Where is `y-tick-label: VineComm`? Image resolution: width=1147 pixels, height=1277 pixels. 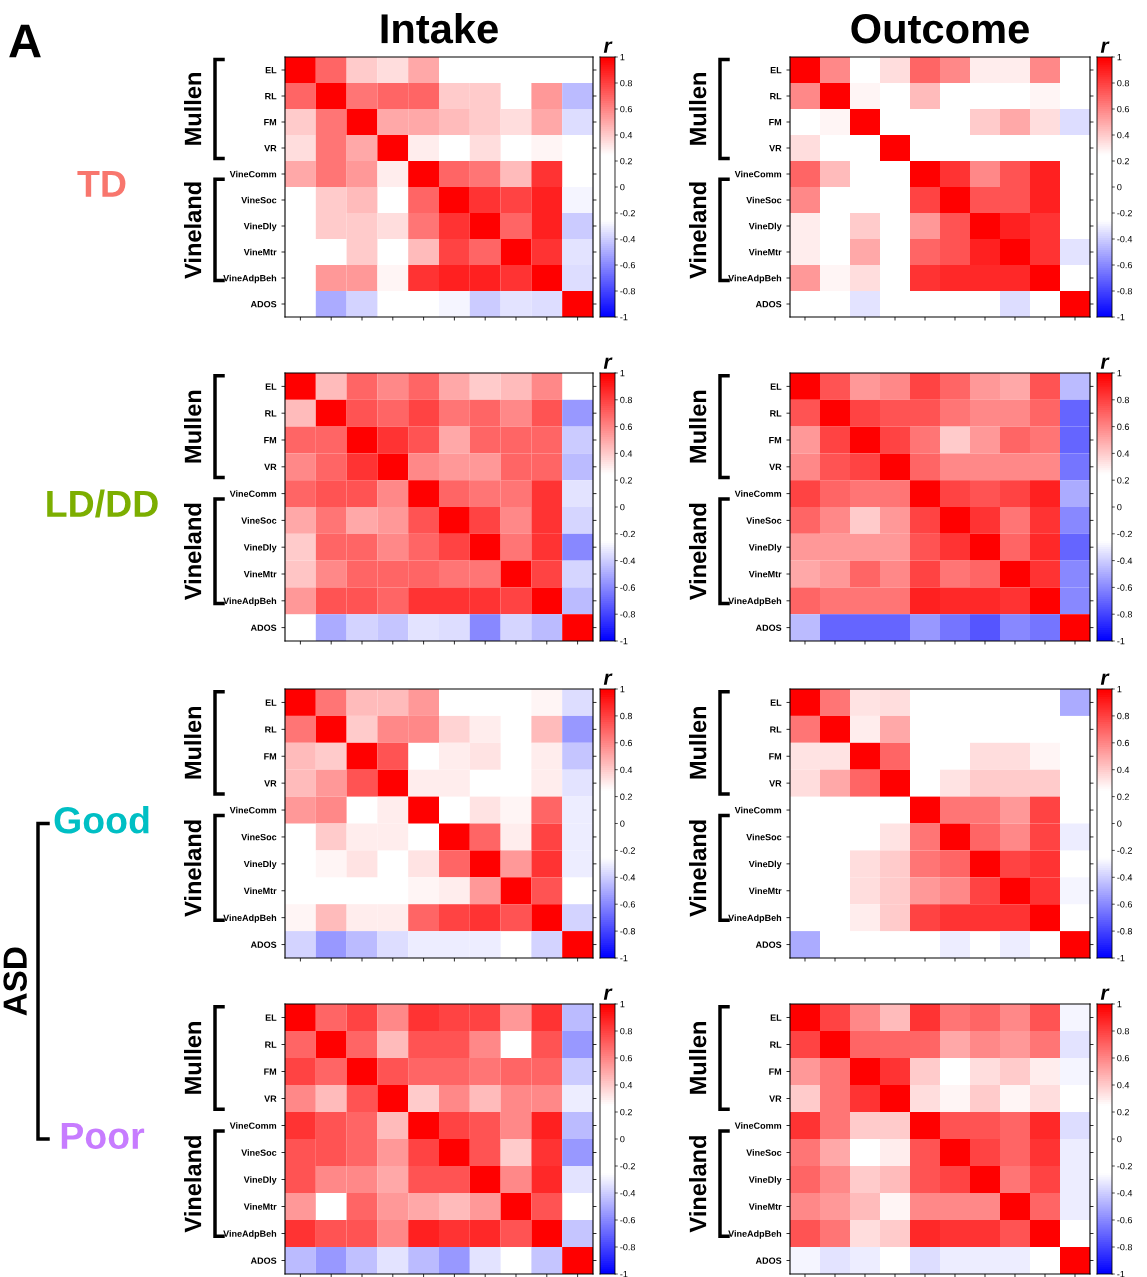 y-tick-label: VineComm is located at coordinates (758, 810).